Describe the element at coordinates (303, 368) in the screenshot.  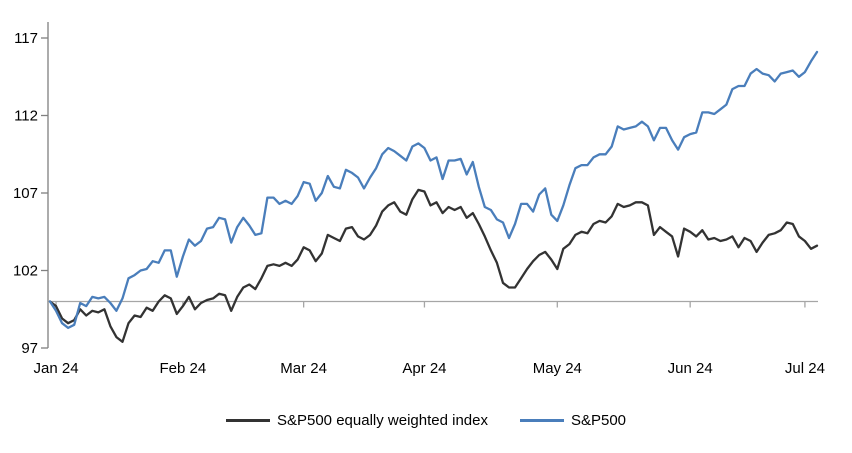
I see `x-axis-tick-label: Mar 24` at that location.